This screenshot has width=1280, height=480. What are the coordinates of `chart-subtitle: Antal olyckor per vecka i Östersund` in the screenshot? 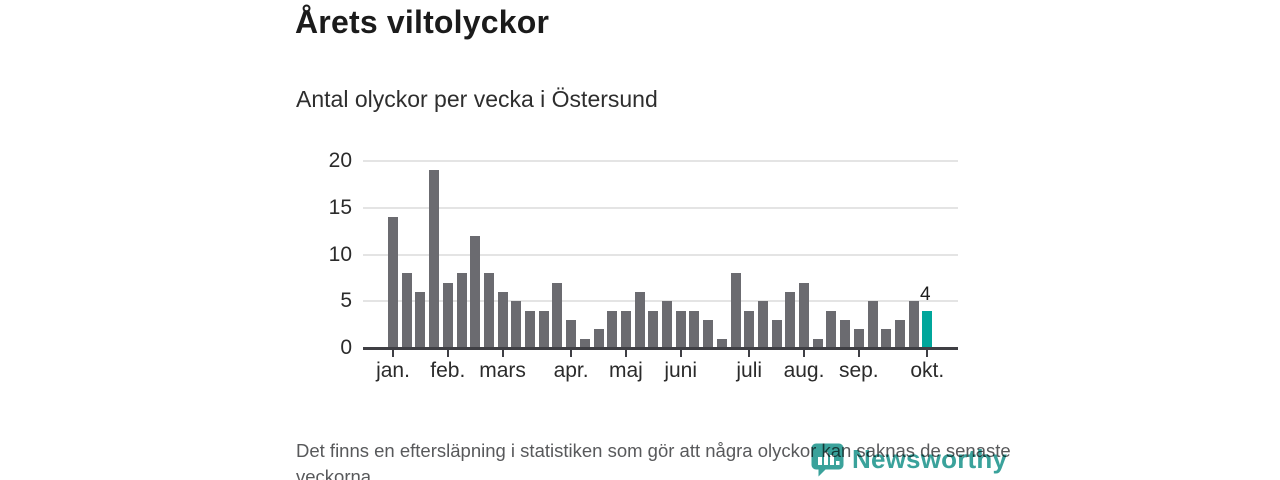 It's located at (477, 99).